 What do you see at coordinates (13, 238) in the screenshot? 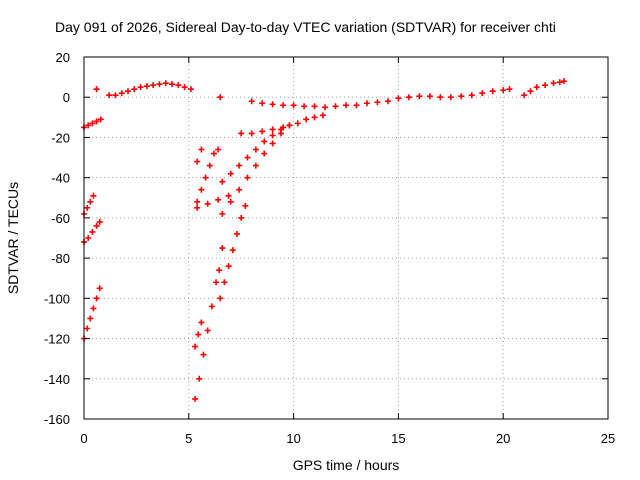
I see `y-axis-label: SDTVAR / TECUs` at bounding box center [13, 238].